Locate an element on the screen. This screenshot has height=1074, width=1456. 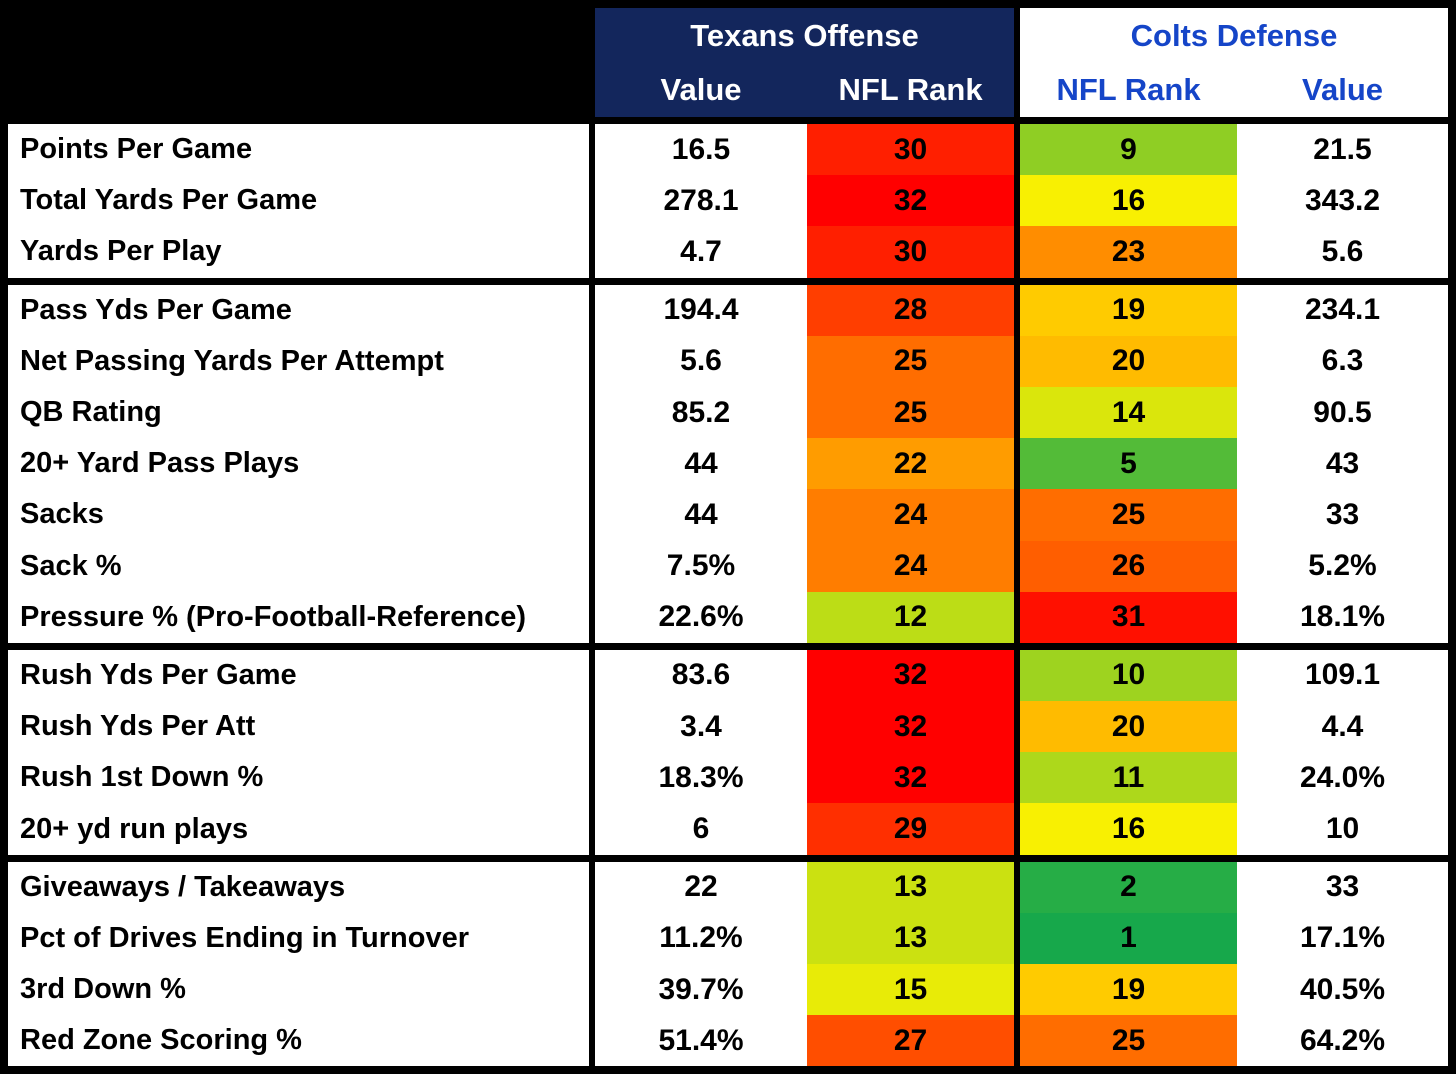
colts-value-cell: 21.5 is located at coordinates (1342, 149).